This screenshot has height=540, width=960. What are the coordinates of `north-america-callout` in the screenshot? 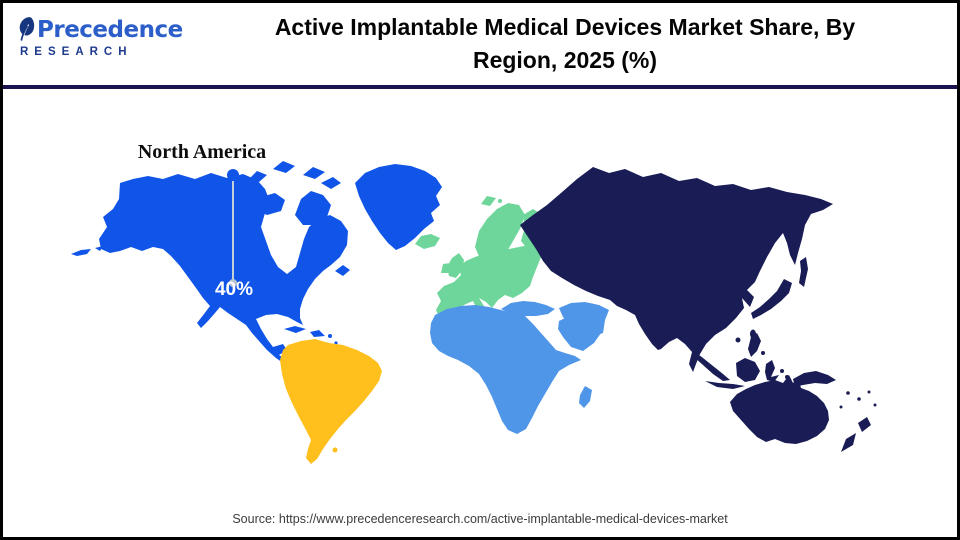 It's located at (233, 228).